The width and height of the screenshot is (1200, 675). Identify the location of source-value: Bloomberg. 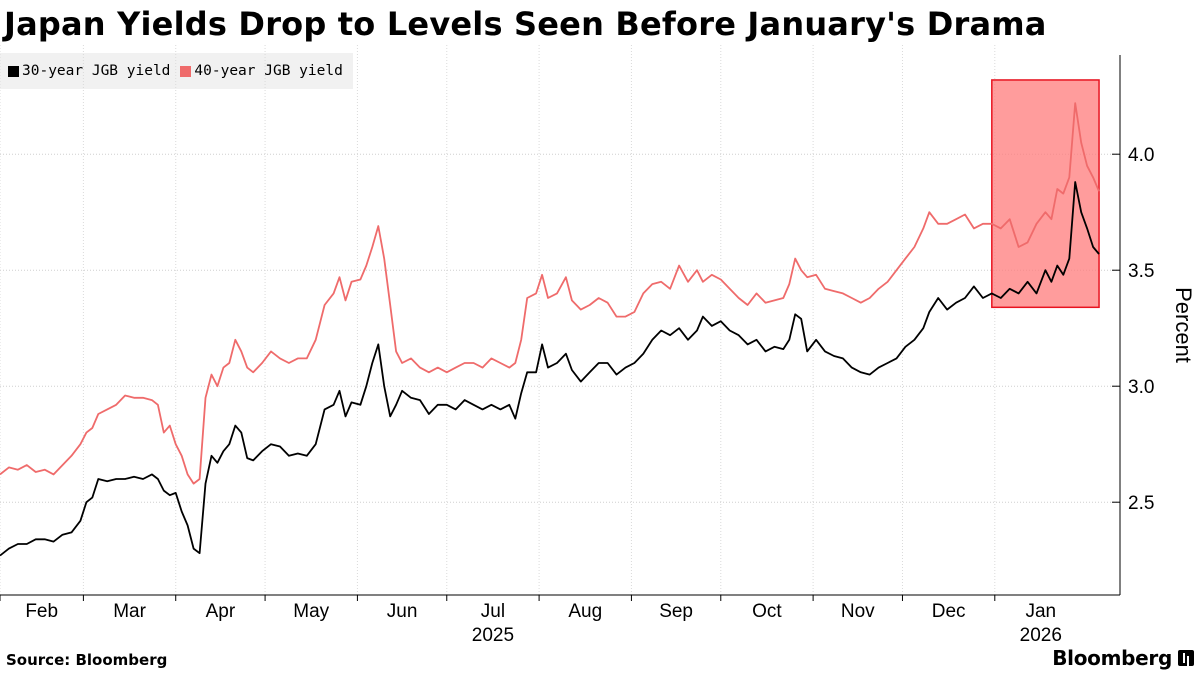
(121, 660).